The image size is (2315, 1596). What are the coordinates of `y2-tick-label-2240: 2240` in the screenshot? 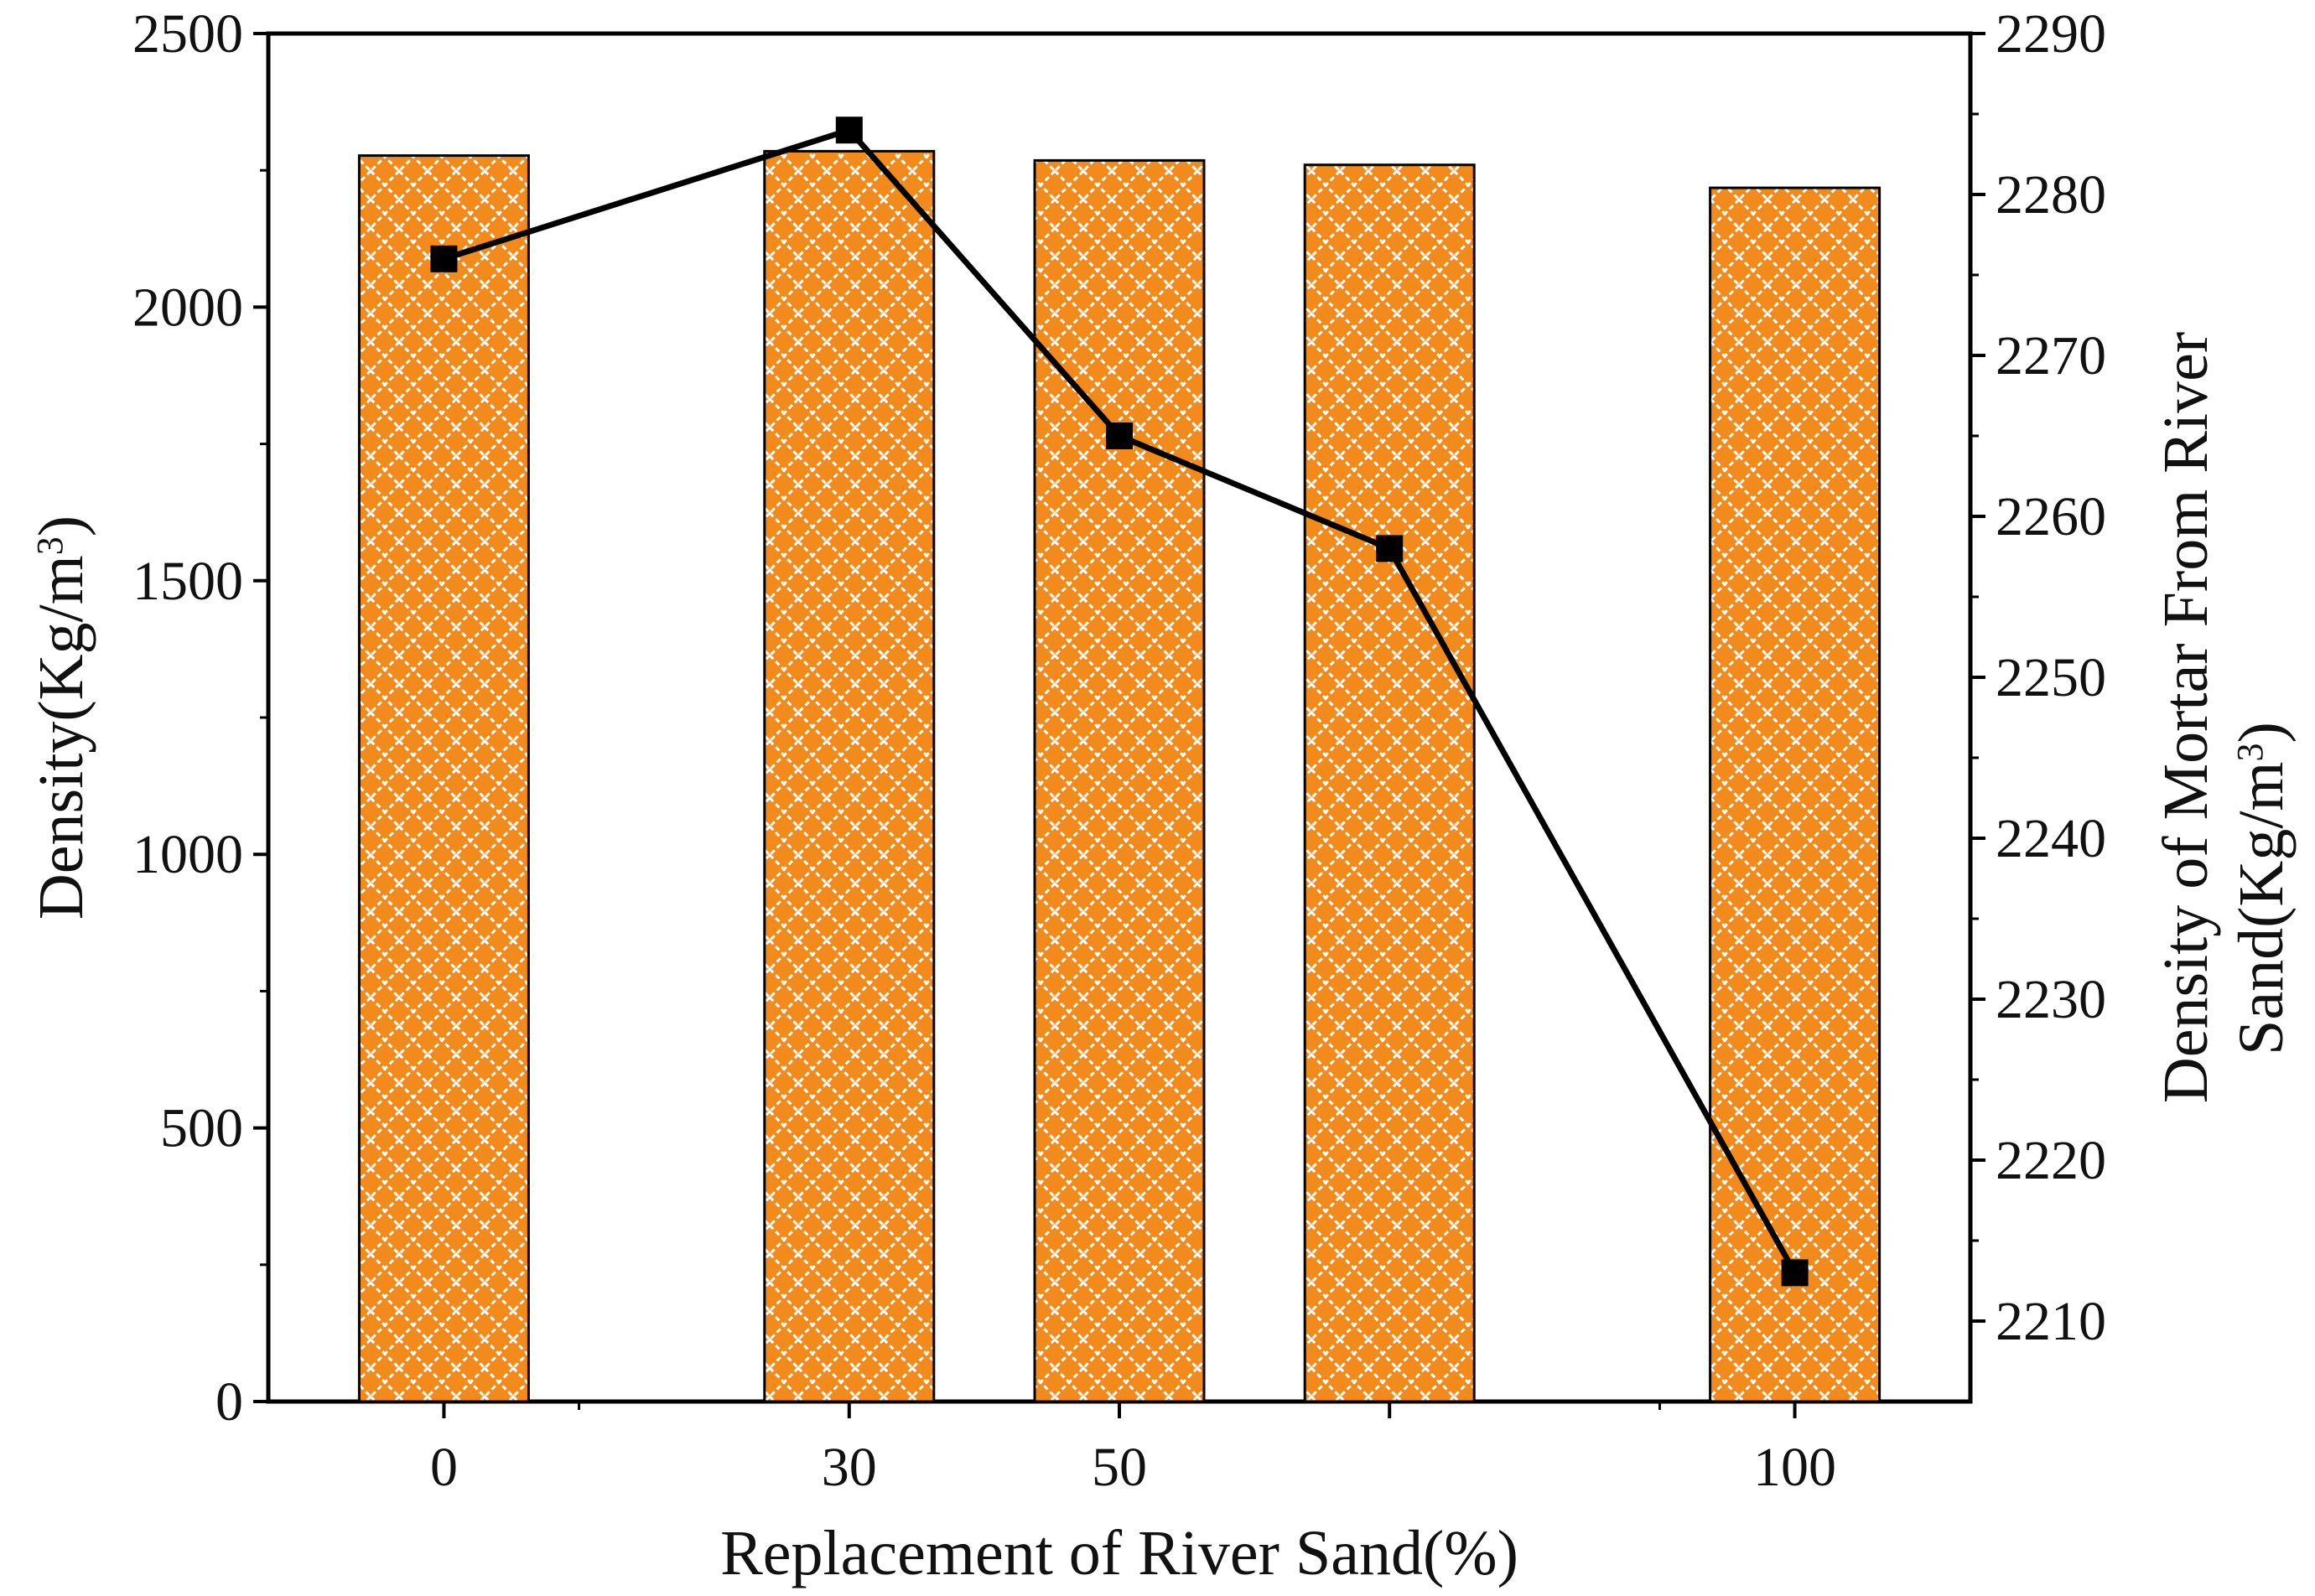 It's located at (2051, 838).